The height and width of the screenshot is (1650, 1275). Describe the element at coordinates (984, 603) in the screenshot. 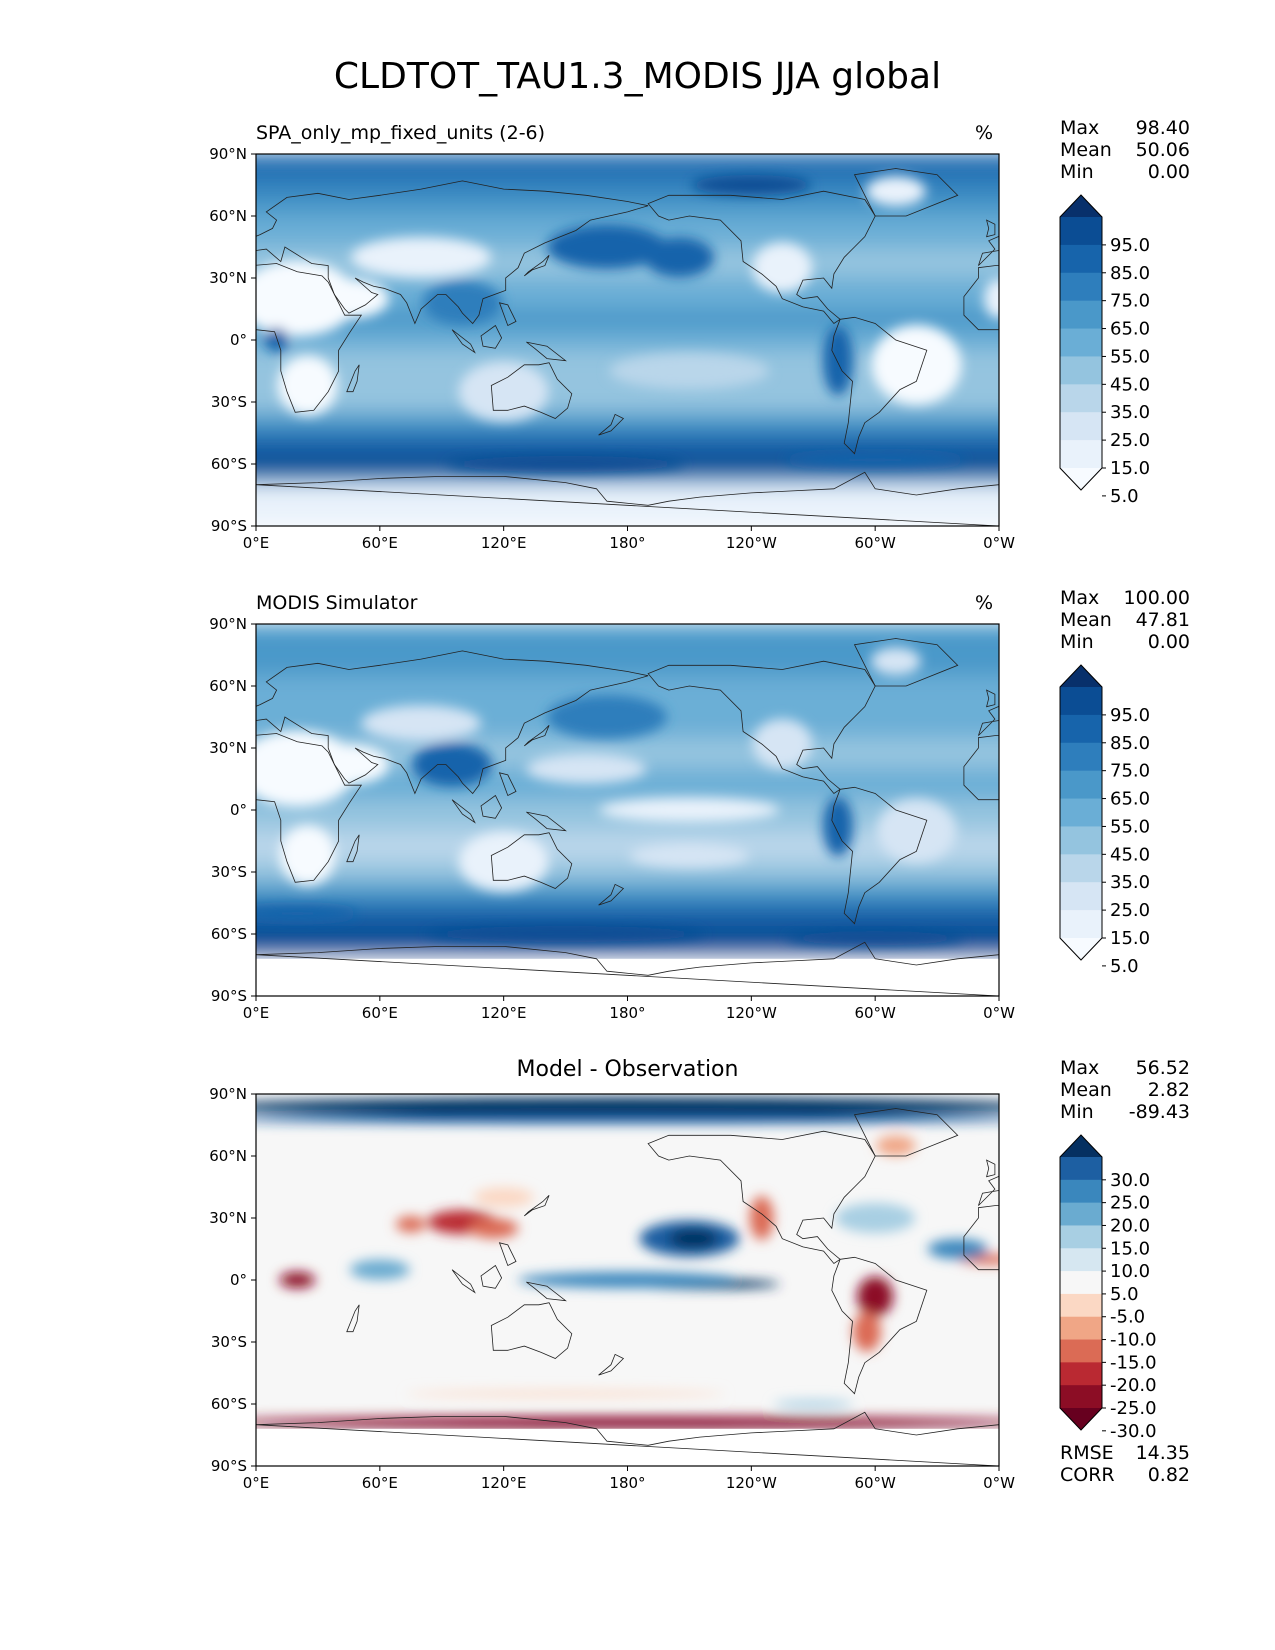

I see `panel-2-units: %` at that location.